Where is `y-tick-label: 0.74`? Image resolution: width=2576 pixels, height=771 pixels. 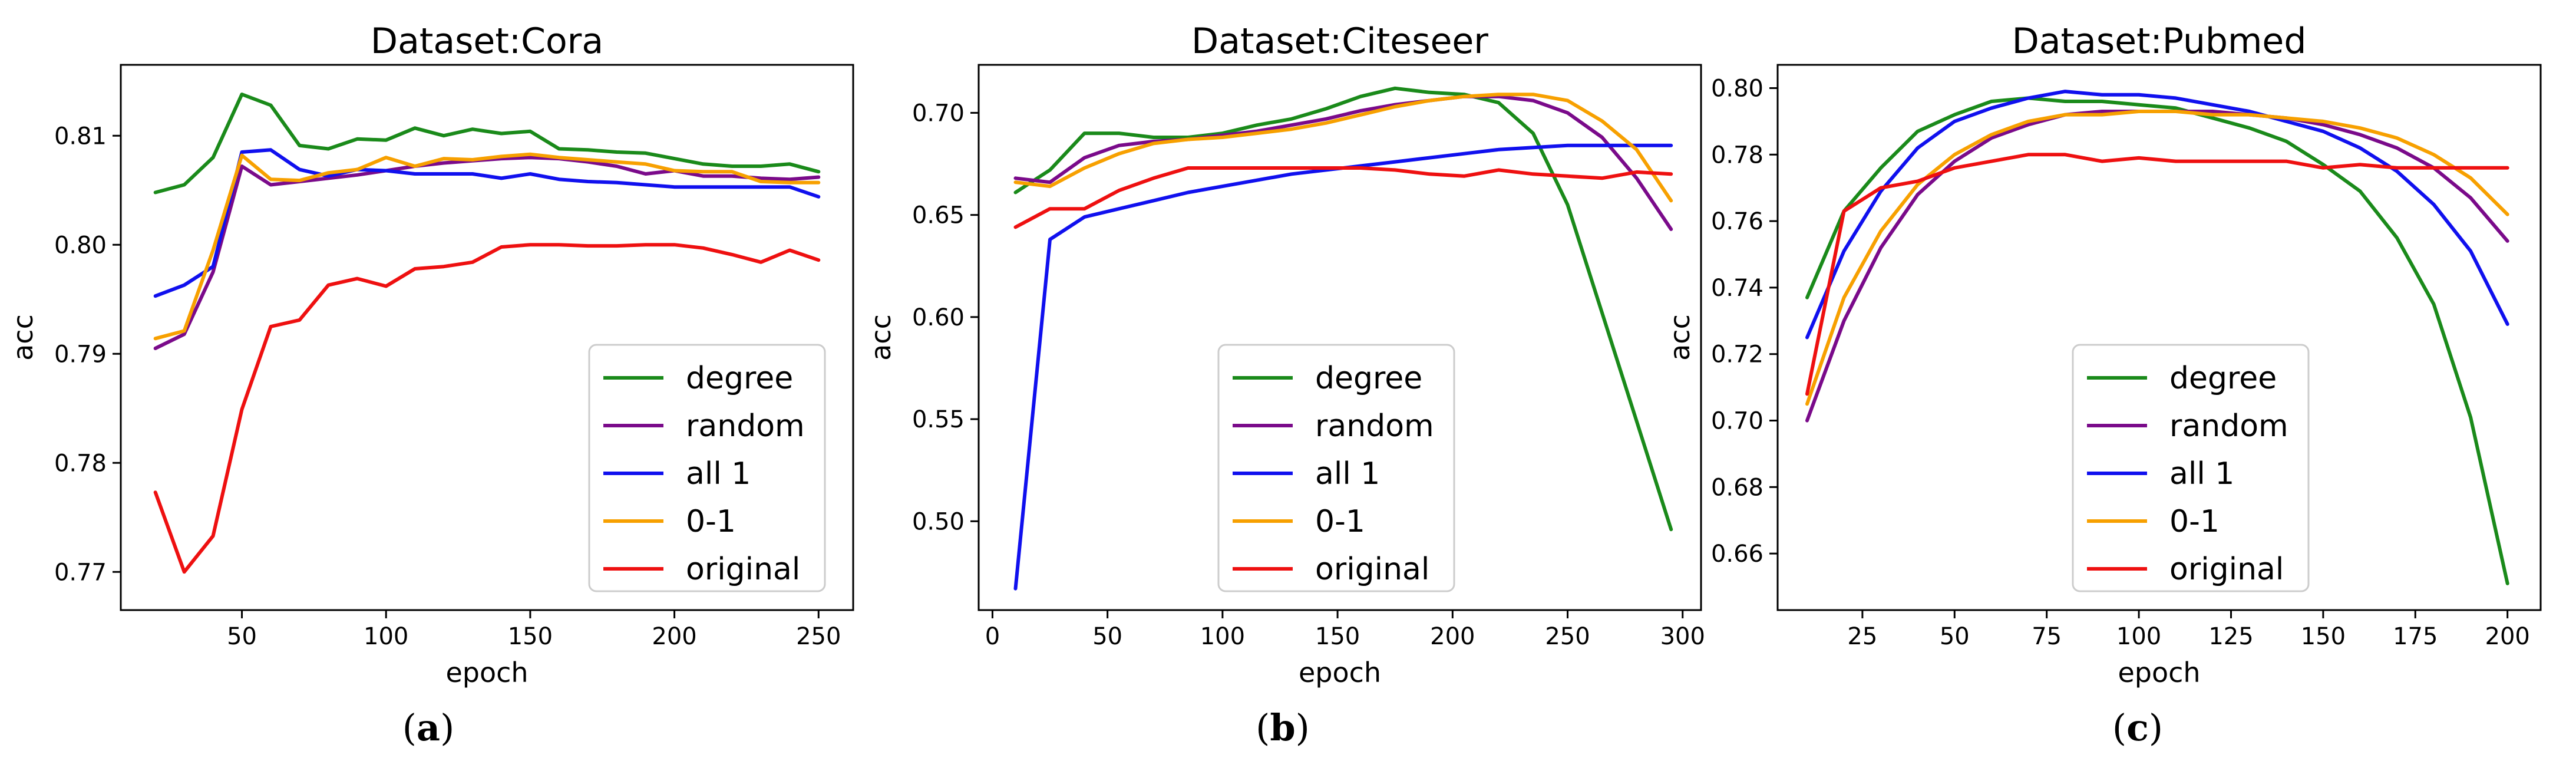 y-tick-label: 0.74 is located at coordinates (1737, 288).